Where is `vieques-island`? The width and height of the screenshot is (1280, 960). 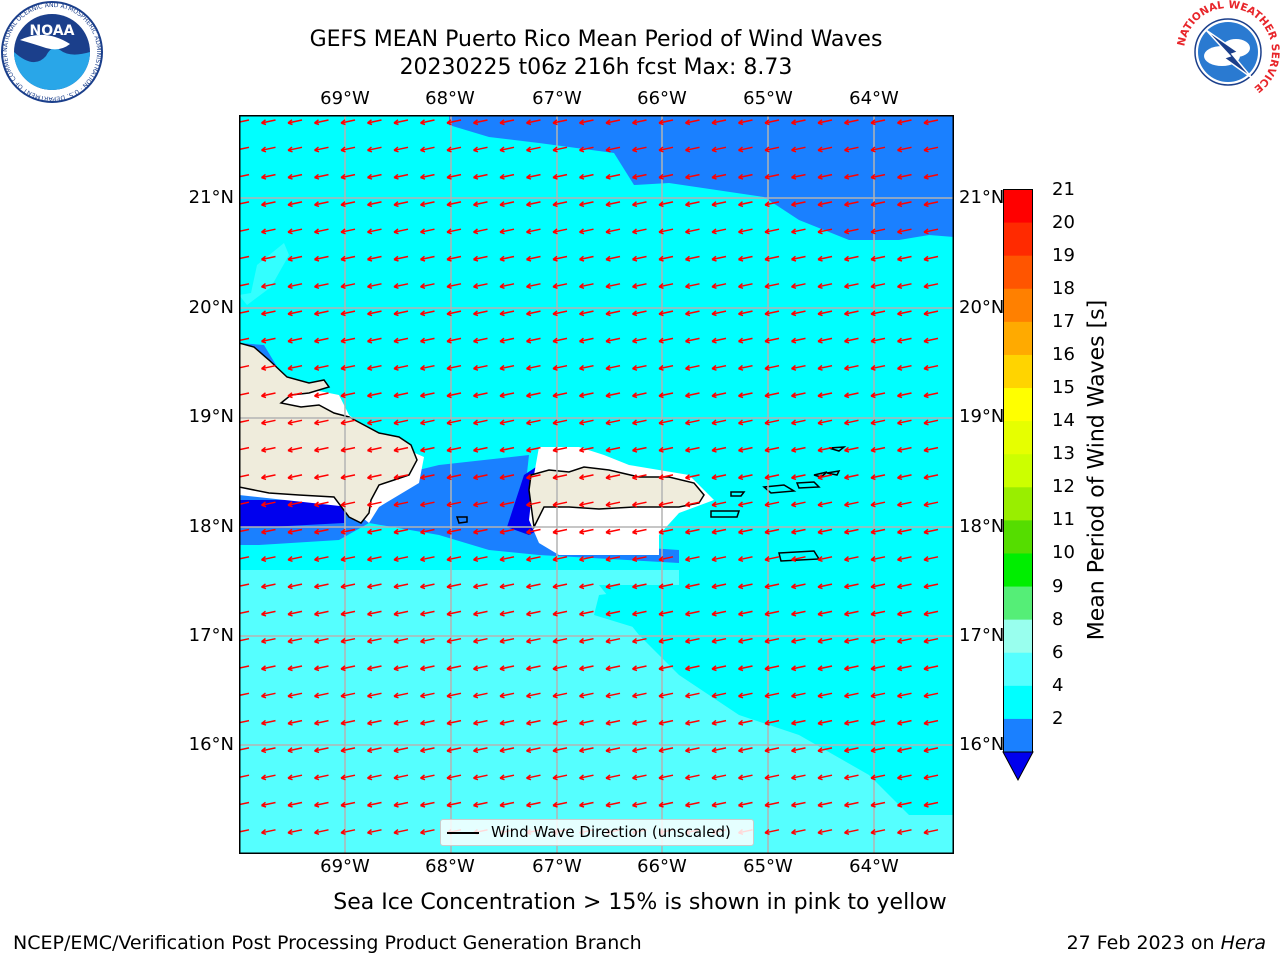 vieques-island is located at coordinates (725, 514).